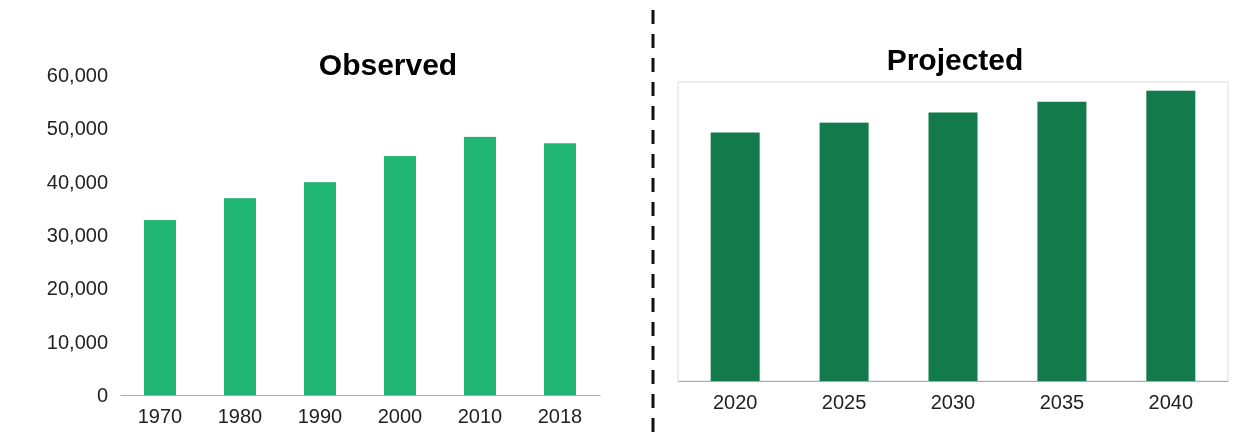 The height and width of the screenshot is (442, 1241). Describe the element at coordinates (953, 402) in the screenshot. I see `x-tick-label: 2030` at that location.